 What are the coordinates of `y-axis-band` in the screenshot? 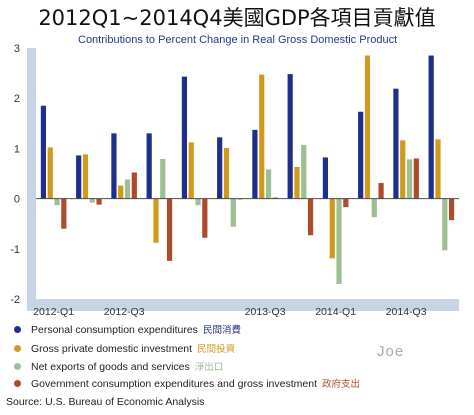 It's located at (31, 178).